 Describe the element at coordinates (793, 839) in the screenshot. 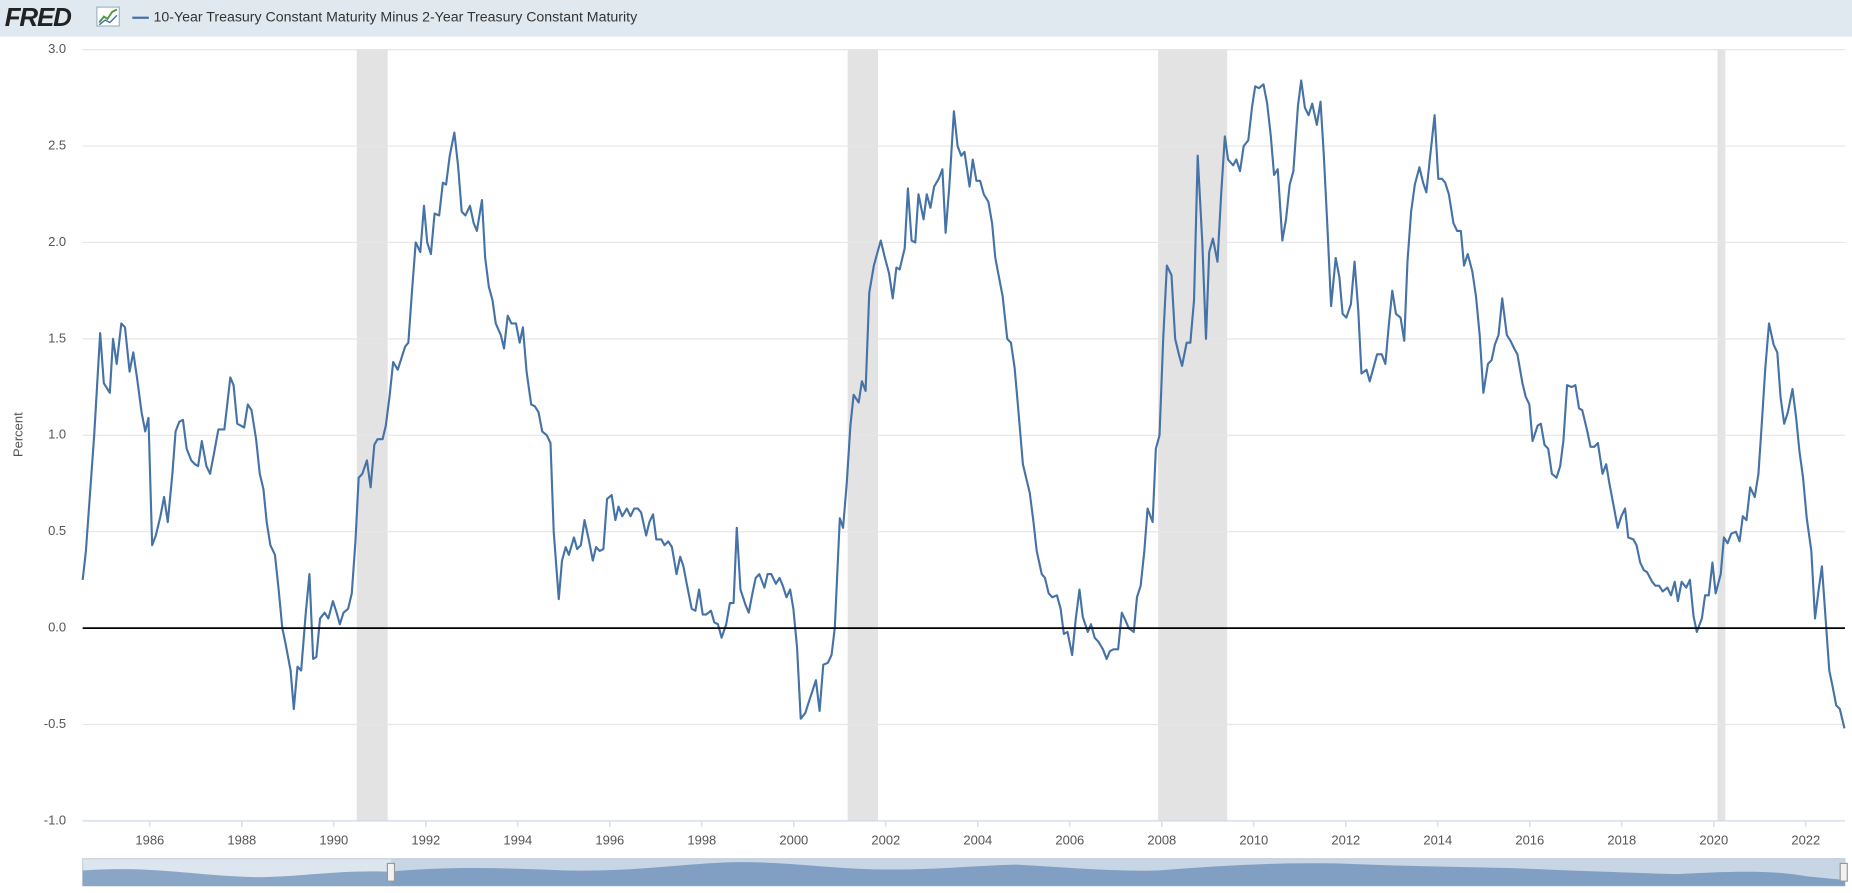

I see `x-tick-label: 2000` at that location.